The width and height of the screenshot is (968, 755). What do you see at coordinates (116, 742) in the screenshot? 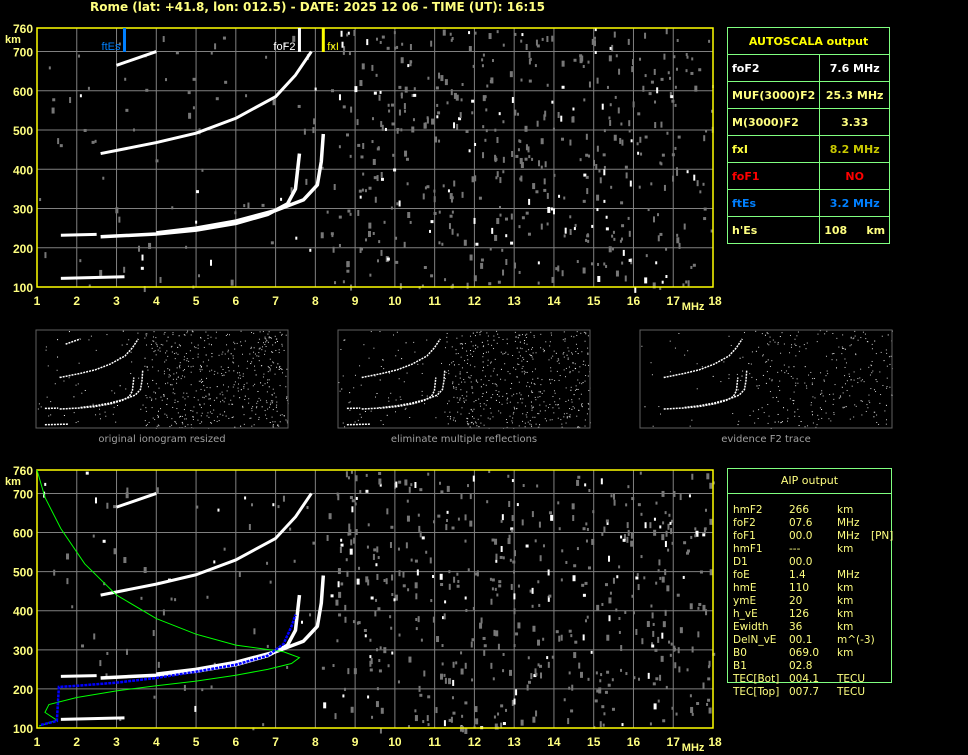
I see `x-tick-label: 3` at bounding box center [116, 742].